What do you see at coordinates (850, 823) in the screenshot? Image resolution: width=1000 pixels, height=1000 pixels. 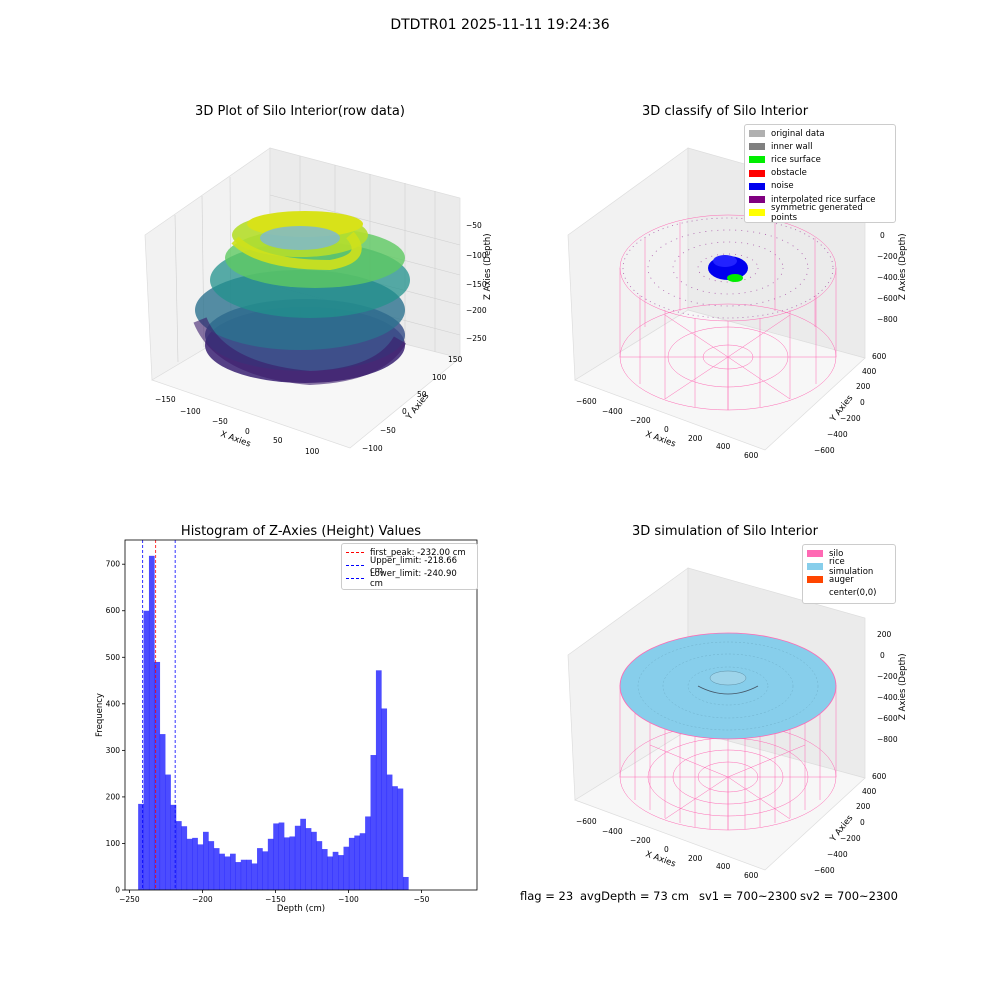 I see `simulation-y-ticks: −600 −400 −200 0 200 400 600` at bounding box center [850, 823].